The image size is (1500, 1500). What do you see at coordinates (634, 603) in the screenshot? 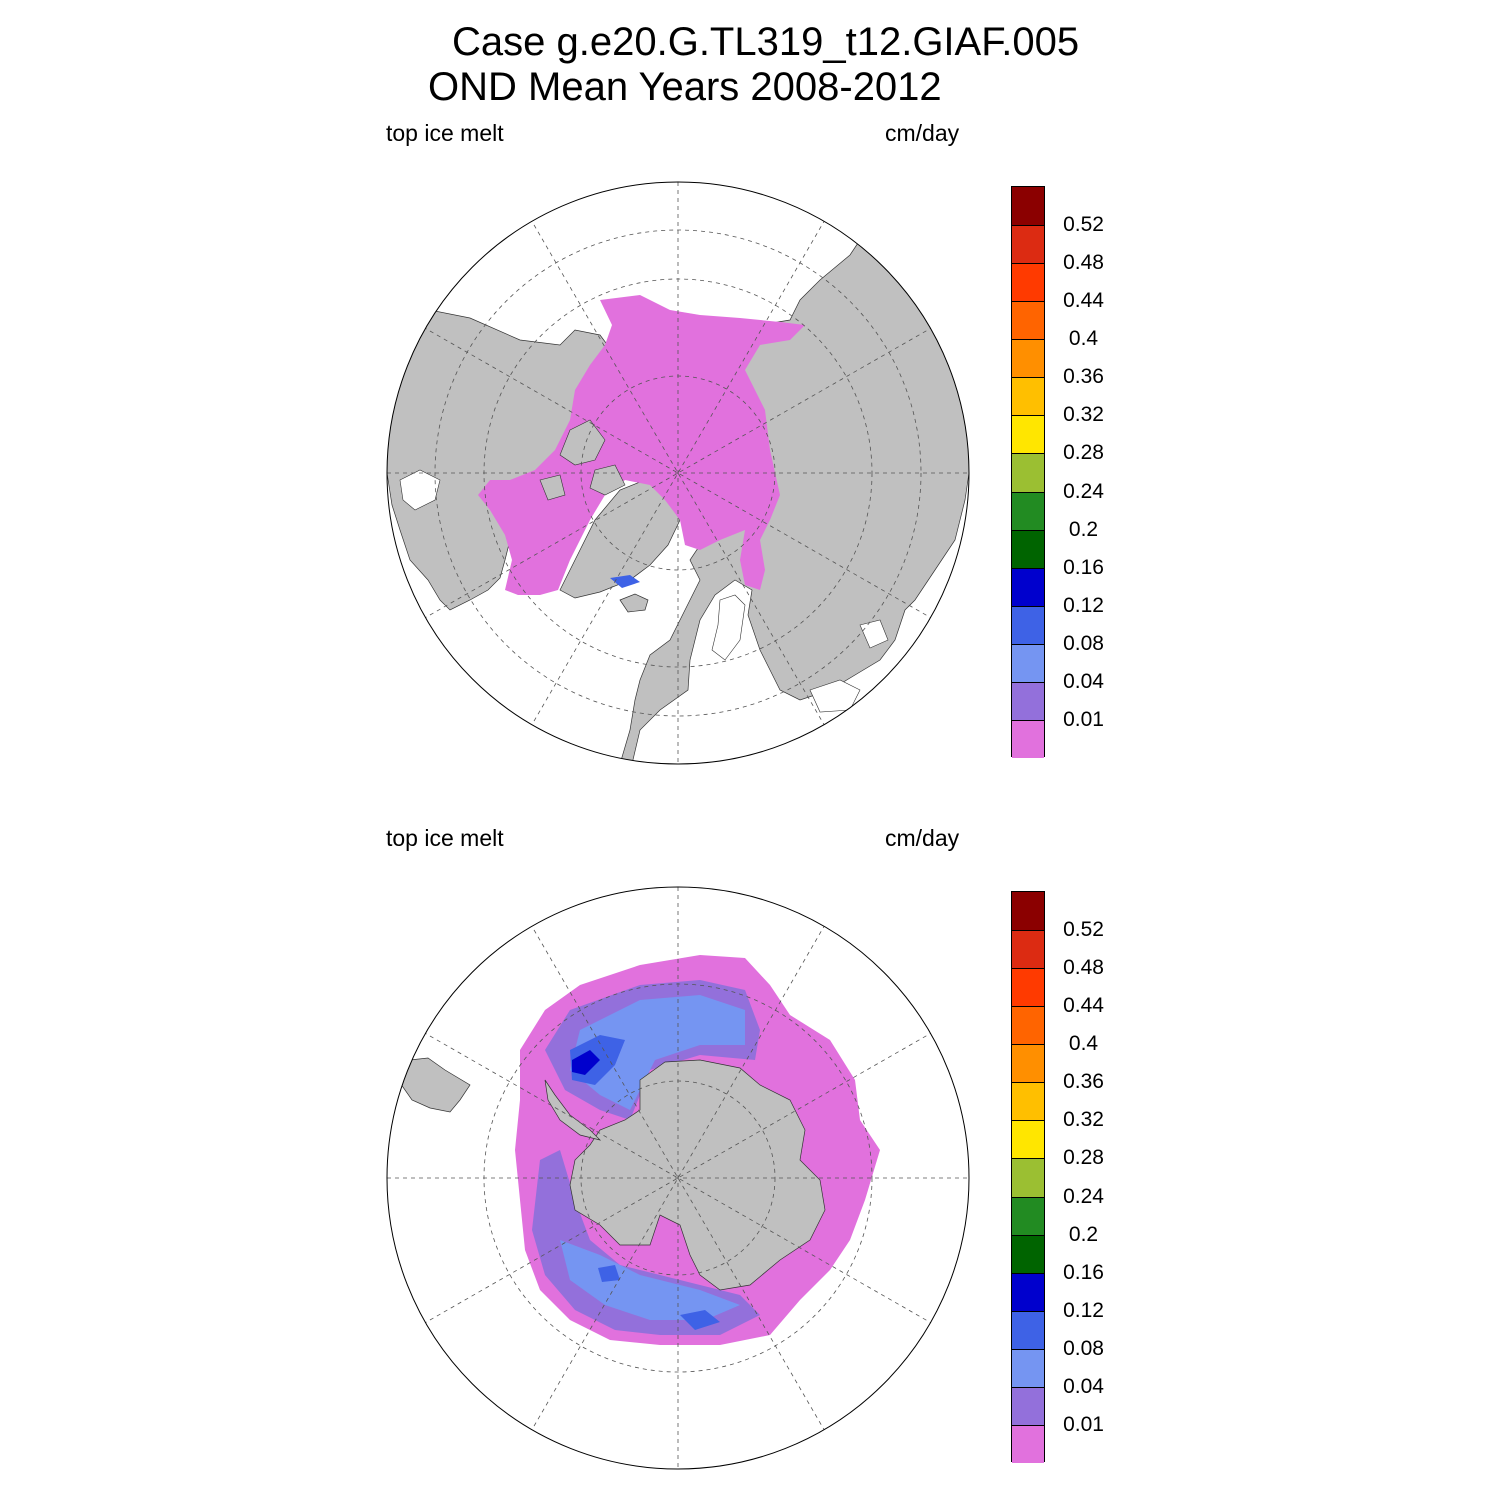
I see `iceland-land` at bounding box center [634, 603].